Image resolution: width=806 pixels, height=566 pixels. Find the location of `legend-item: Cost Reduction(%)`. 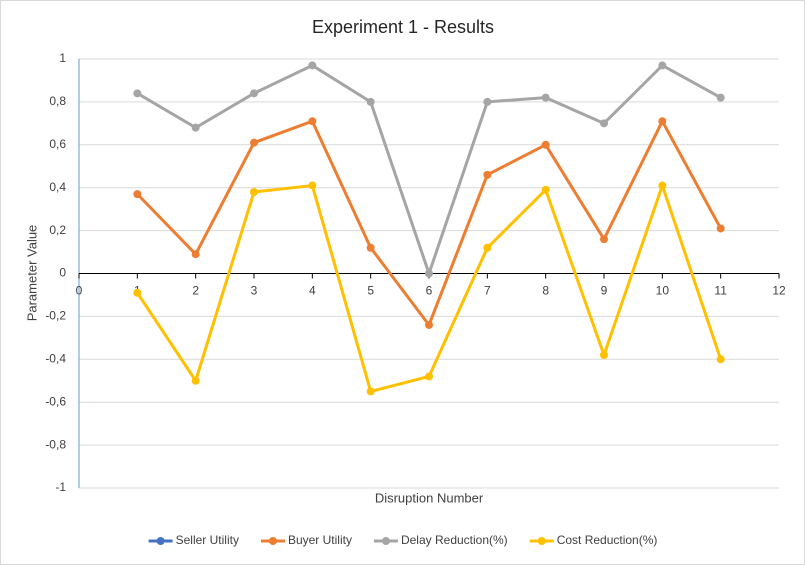

legend-item: Cost Reduction(%) is located at coordinates (593, 540).